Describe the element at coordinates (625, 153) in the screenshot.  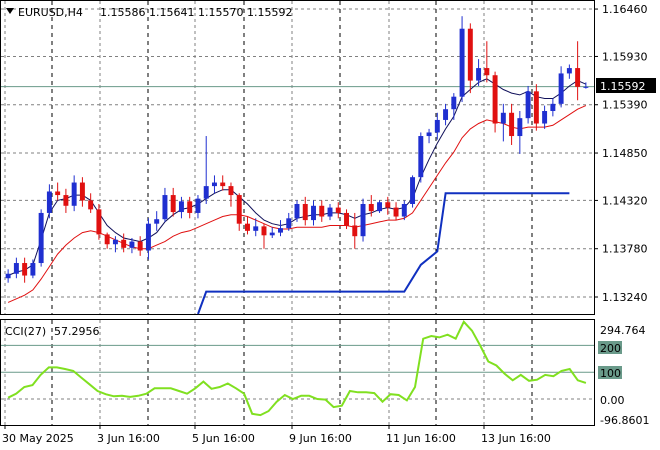
I see `price-tick-label: 1.14850` at that location.